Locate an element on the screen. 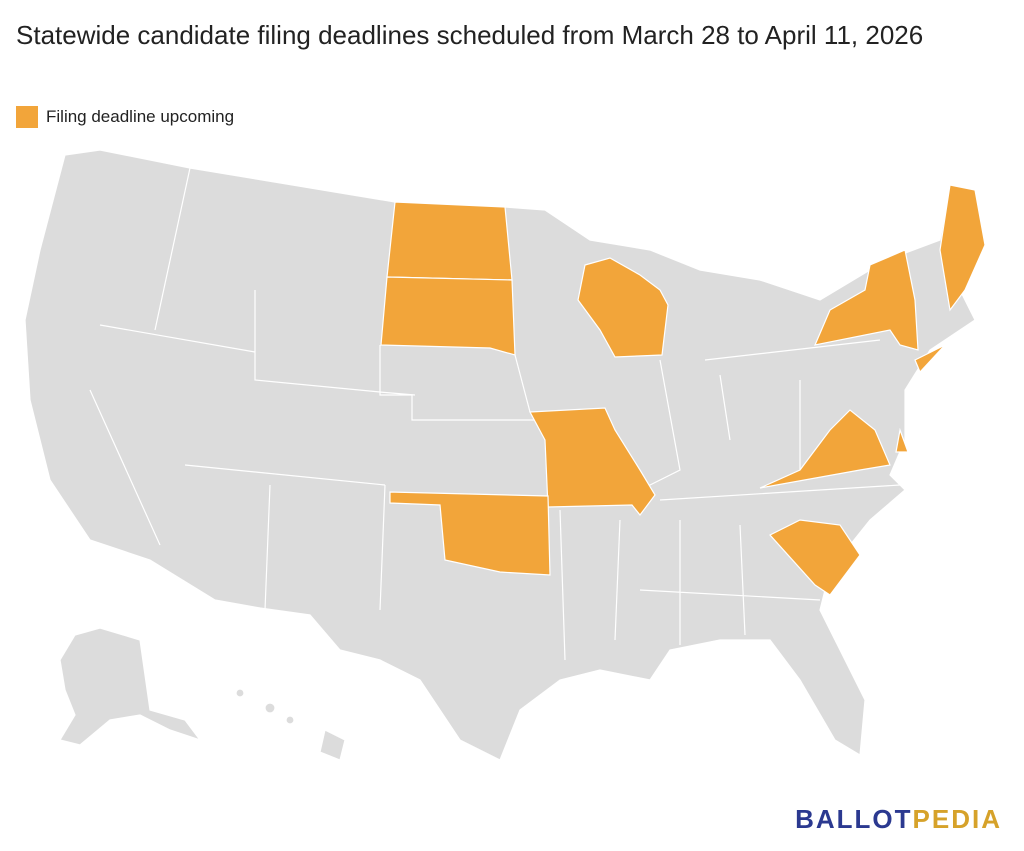  logo-text: PEDIA is located at coordinates (957, 819).